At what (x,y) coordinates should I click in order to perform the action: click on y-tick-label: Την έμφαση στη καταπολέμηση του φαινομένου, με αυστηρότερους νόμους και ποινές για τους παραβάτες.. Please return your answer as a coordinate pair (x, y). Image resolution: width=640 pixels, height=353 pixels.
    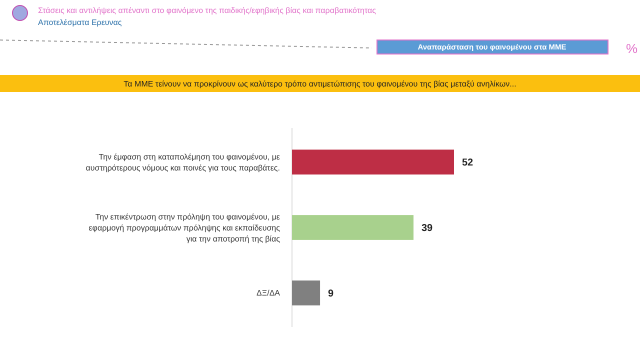
    Looking at the image, I should click on (183, 162).